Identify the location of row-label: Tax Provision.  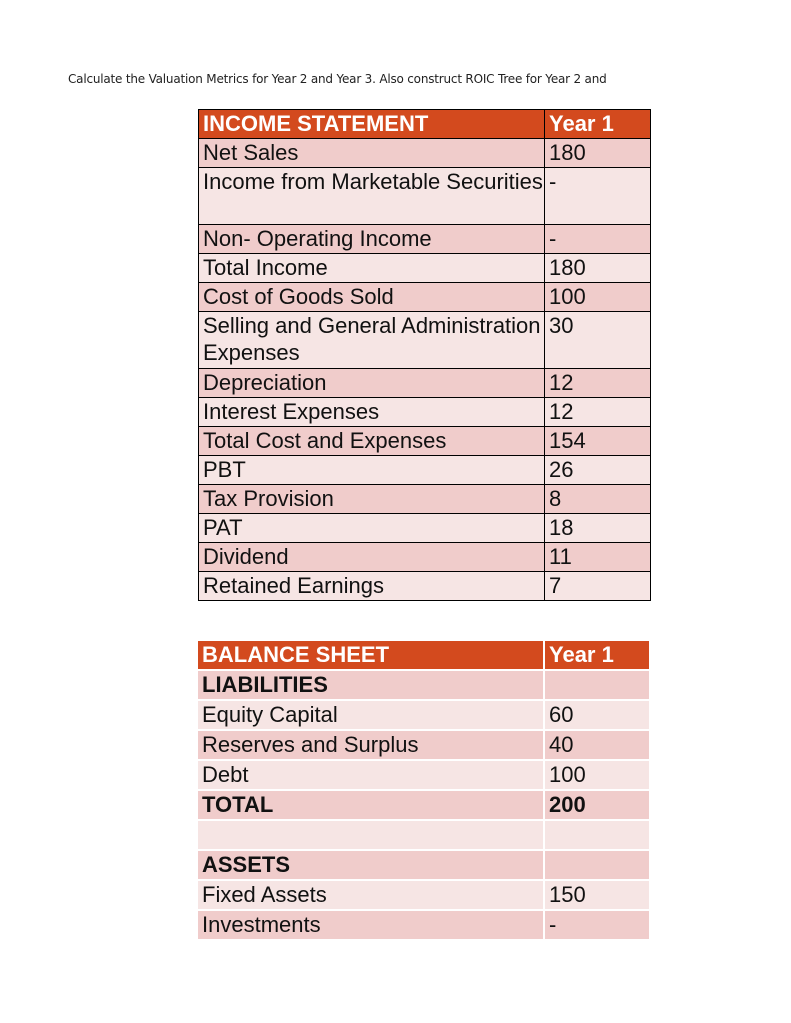
(371, 499).